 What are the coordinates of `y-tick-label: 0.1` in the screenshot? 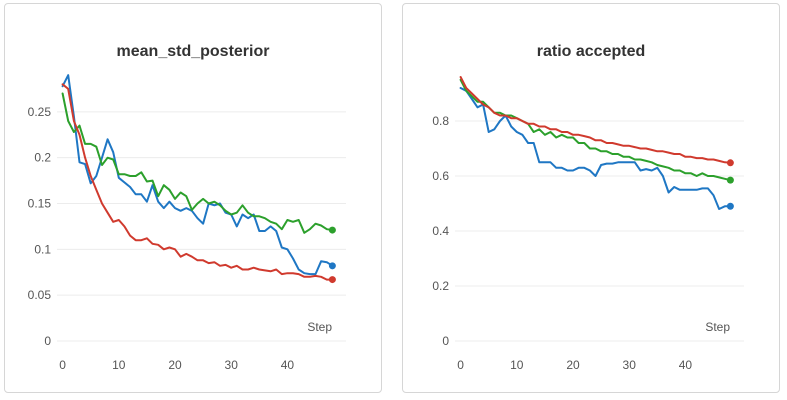 It's located at (42, 249).